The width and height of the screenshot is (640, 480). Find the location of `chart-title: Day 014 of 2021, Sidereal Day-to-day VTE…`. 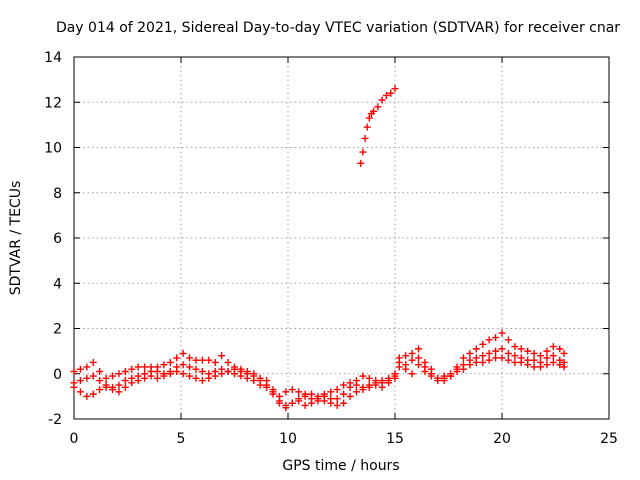

chart-title: Day 014 of 2021, Sidereal Day-to-day VTE… is located at coordinates (338, 28).